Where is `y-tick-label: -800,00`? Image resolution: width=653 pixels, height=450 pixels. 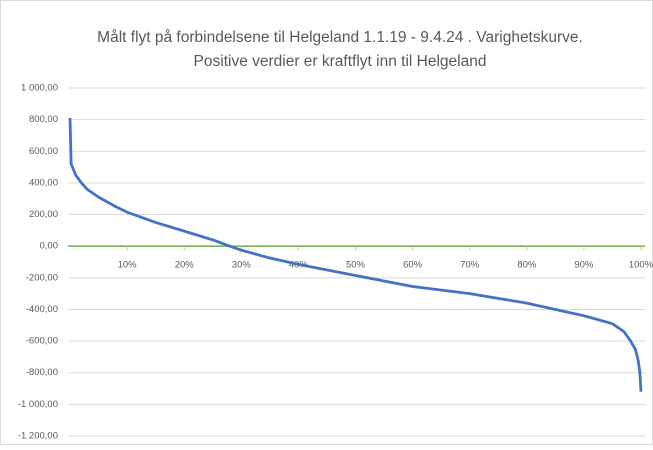
y-tick-label: -800,00 is located at coordinates (42, 372).